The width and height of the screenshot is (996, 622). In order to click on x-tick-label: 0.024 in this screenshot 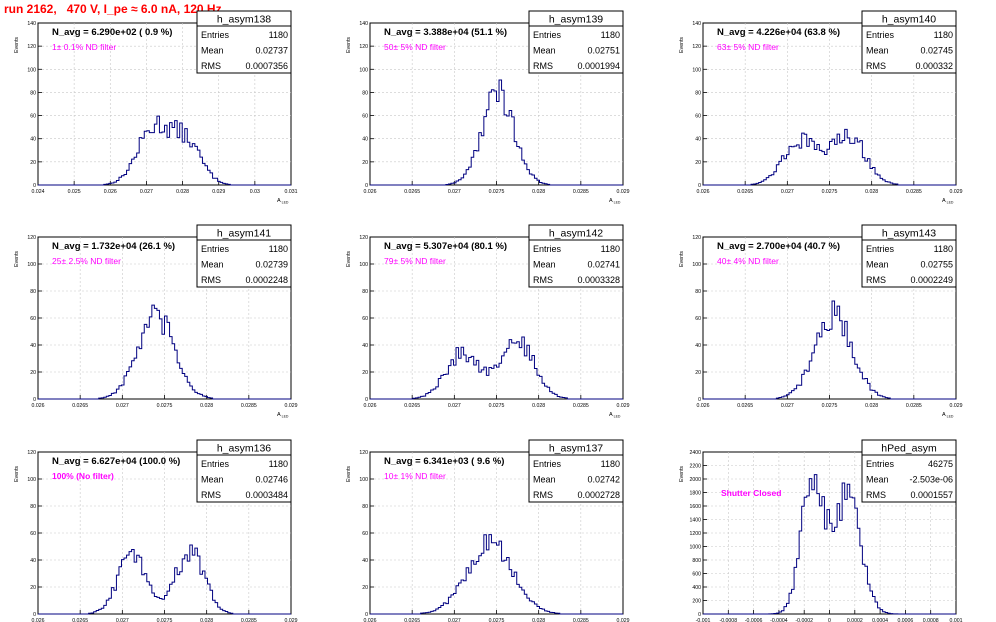, I will do `click(38, 192)`.